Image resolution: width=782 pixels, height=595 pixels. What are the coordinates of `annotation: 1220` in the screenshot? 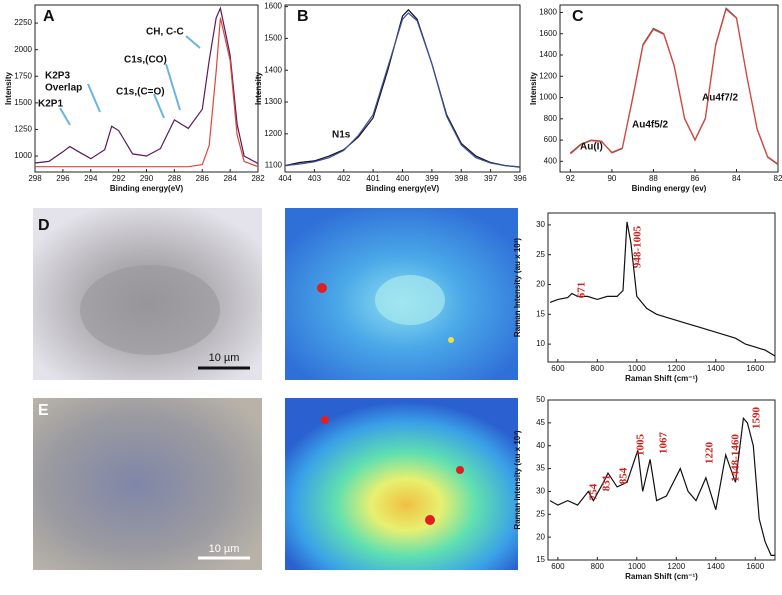 It's located at (710, 453).